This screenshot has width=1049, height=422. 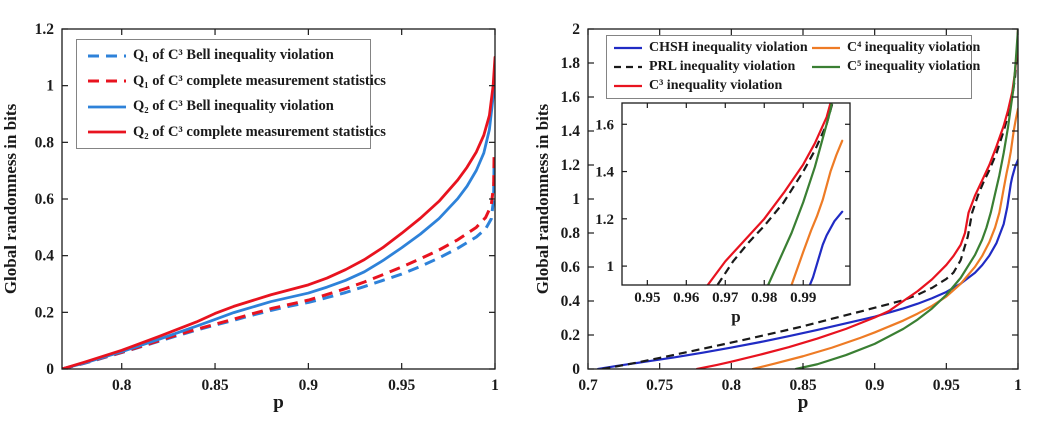 What do you see at coordinates (571, 233) in the screenshot?
I see `right-plot-y-tick-label: 0.8` at bounding box center [571, 233].